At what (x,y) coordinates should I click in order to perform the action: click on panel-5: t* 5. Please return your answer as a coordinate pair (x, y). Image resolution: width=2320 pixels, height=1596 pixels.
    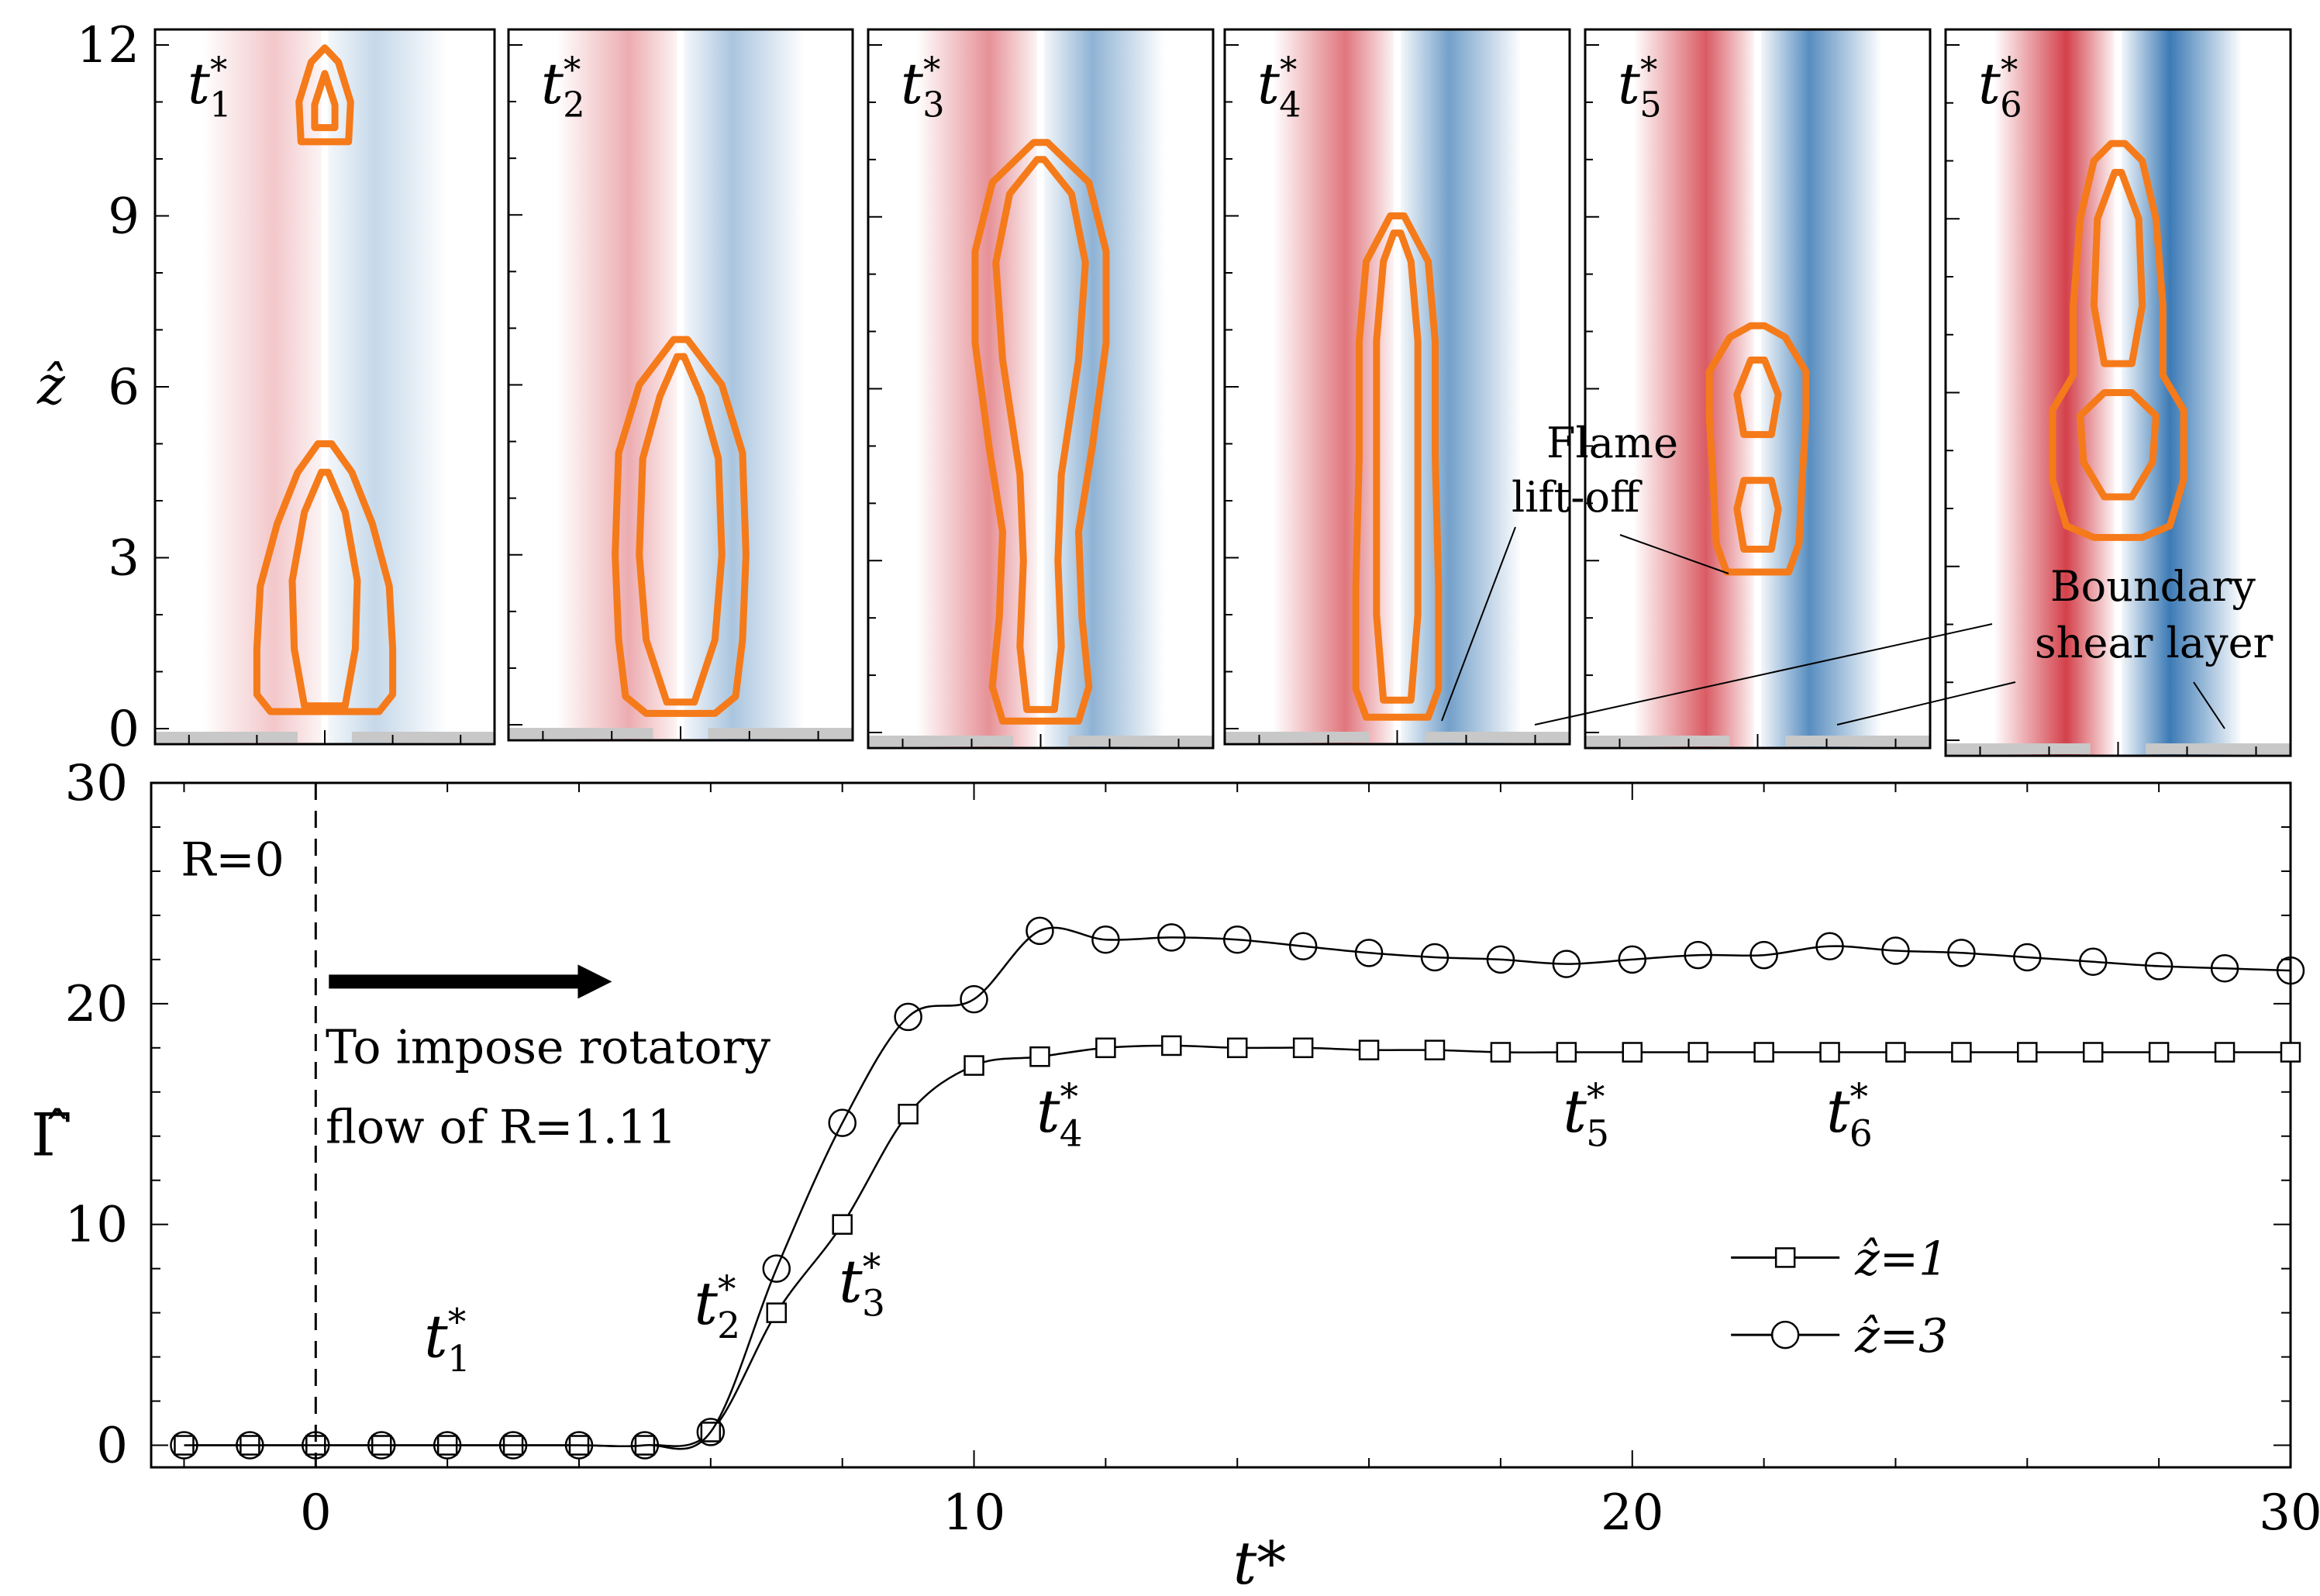
    Looking at the image, I should click on (1758, 389).